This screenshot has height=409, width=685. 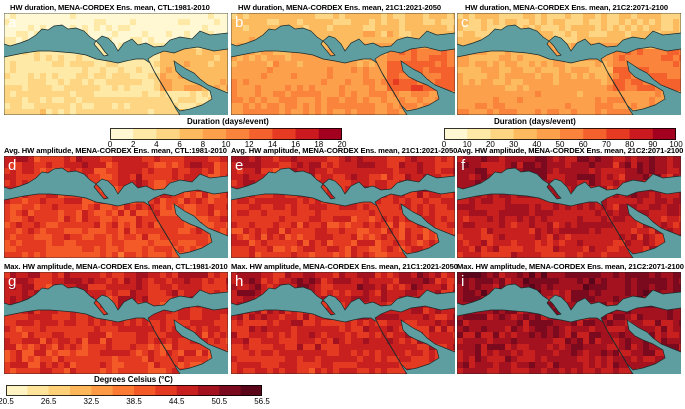 What do you see at coordinates (569, 64) in the screenshot?
I see `map-c: c` at bounding box center [569, 64].